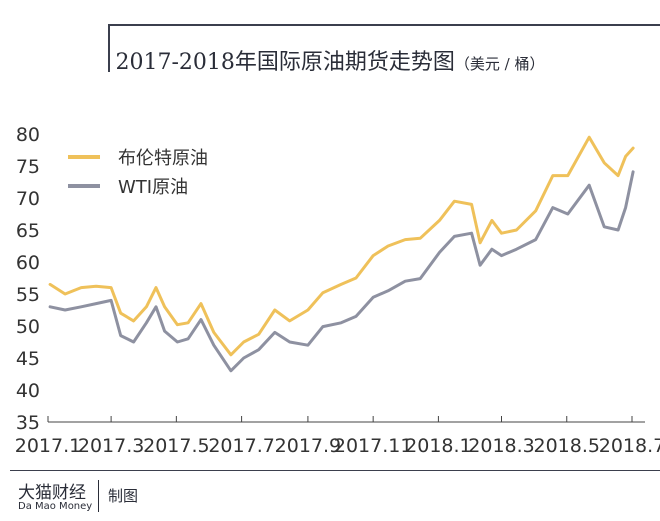  What do you see at coordinates (499, 64) in the screenshot?
I see `chart-title-unit: （美元 / 桶）` at bounding box center [499, 64].